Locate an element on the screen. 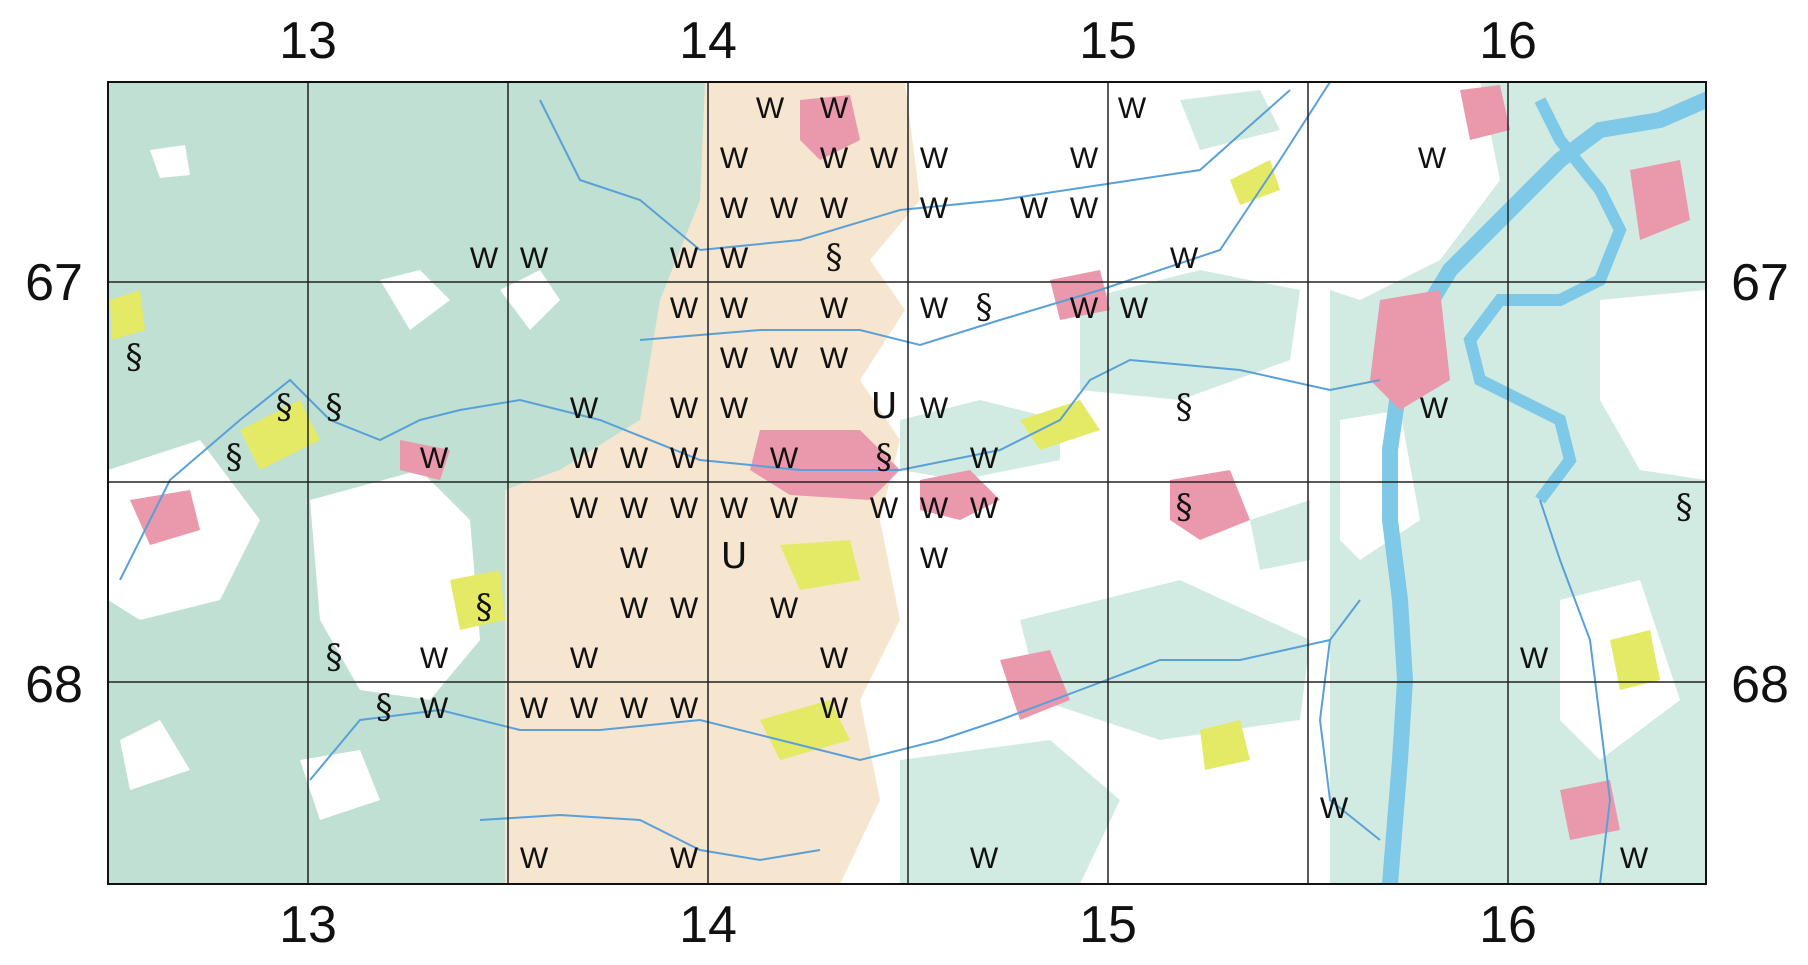 The image size is (1808, 965). u-marker-symbol: U is located at coordinates (884, 406).